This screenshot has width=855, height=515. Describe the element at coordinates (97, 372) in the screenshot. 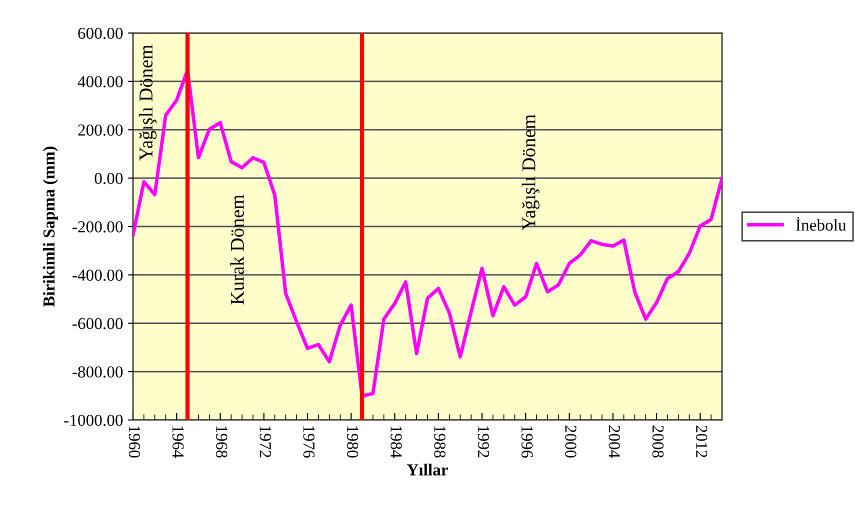

I see `y-tick-label: -800.00` at that location.